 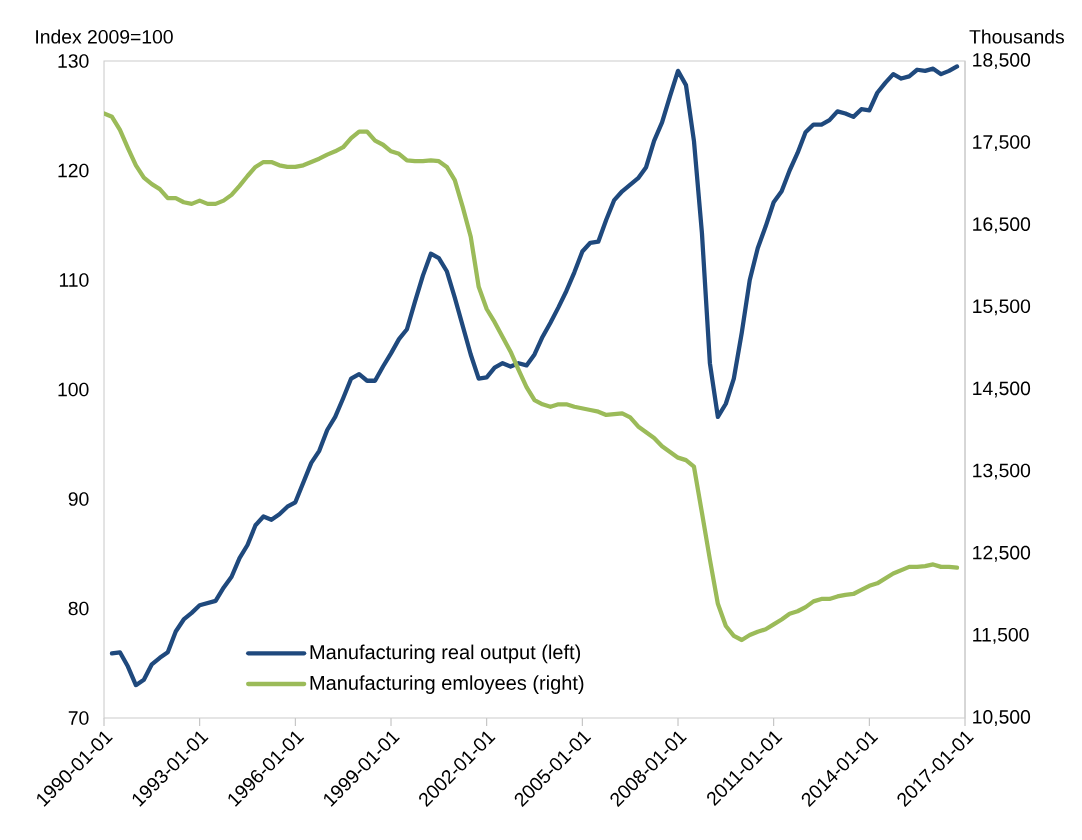 What do you see at coordinates (1016, 36) in the screenshot?
I see `y2-axis-title: Thousands` at bounding box center [1016, 36].